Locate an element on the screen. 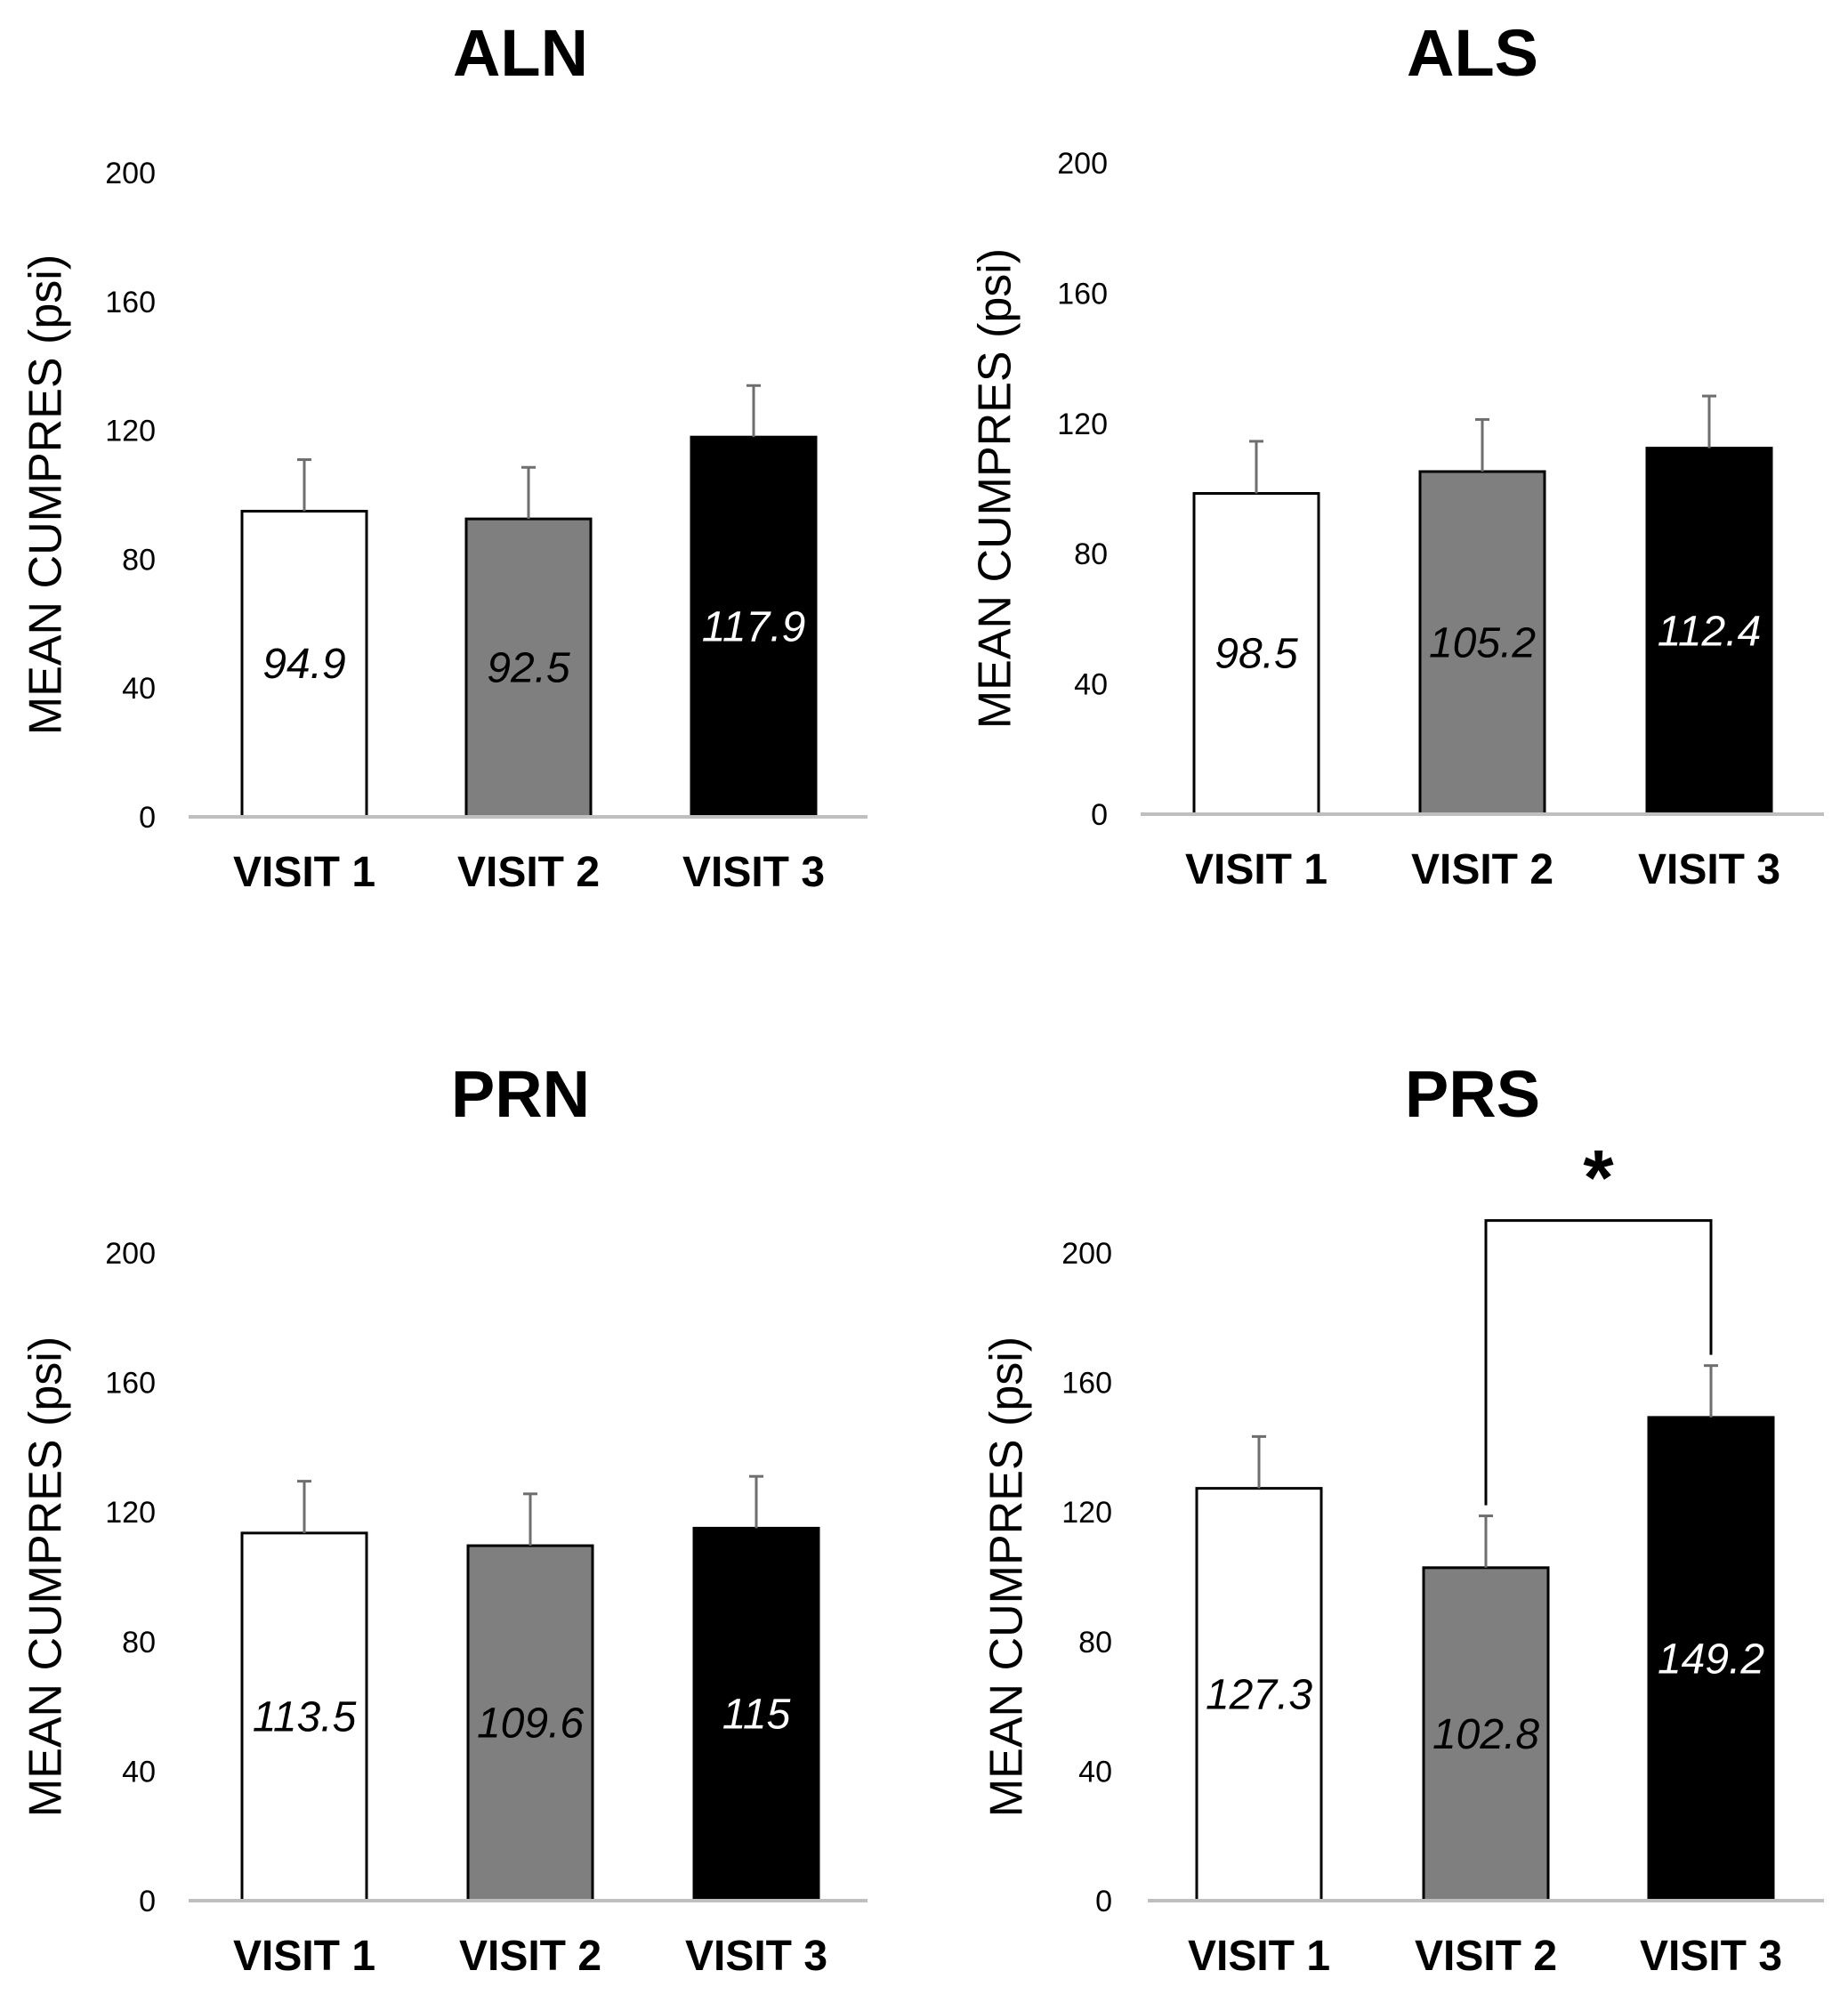 Image resolution: width=1848 pixels, height=2011 pixels. data-label: 115 is located at coordinates (756, 1716).